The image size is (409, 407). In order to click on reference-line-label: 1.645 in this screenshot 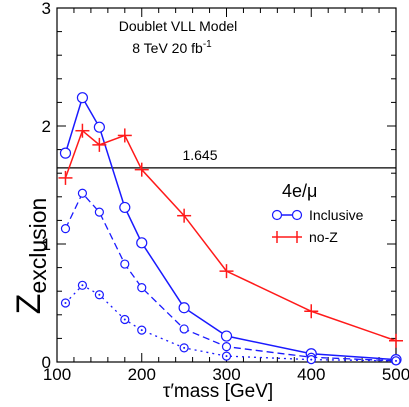, I will do `click(199, 155)`.